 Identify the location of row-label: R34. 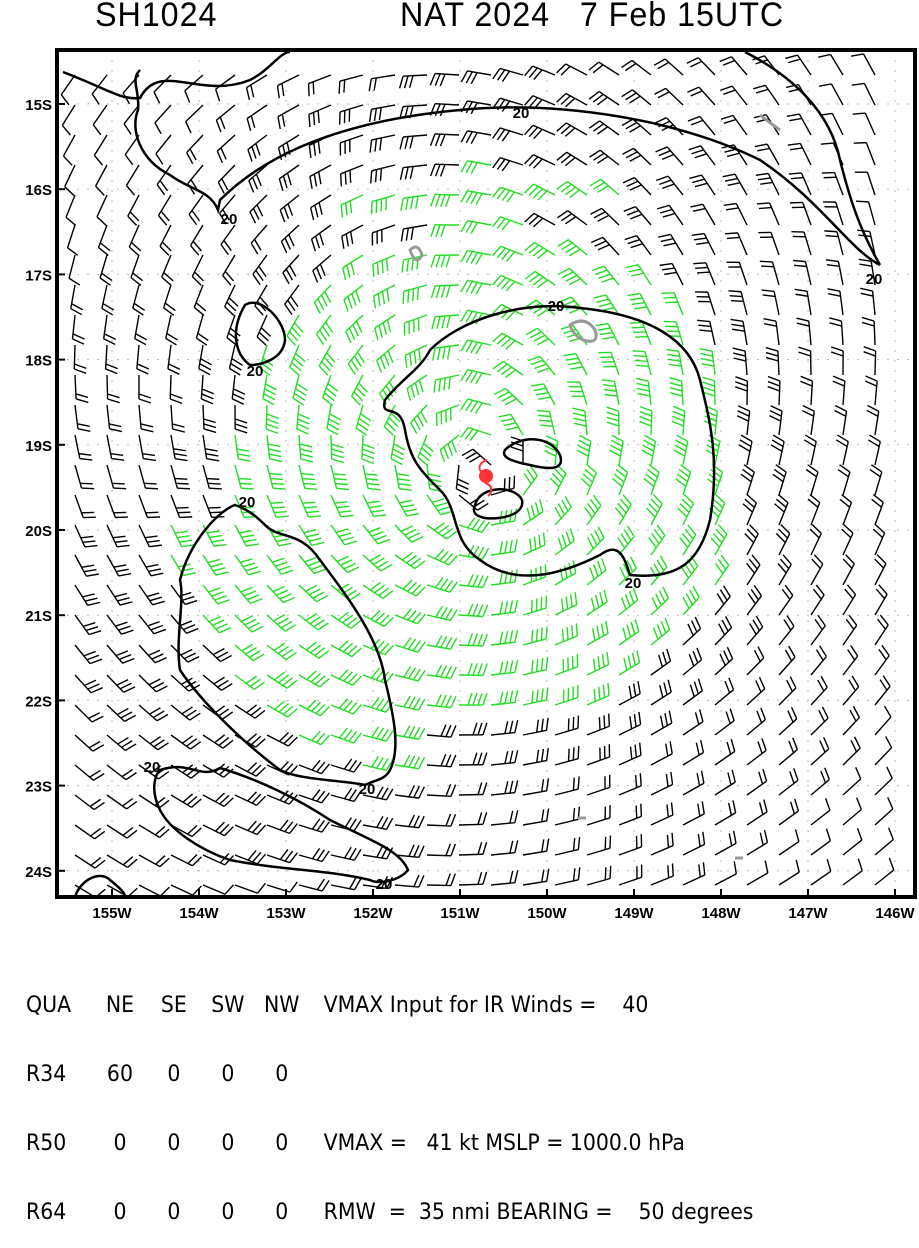
(59, 1074).